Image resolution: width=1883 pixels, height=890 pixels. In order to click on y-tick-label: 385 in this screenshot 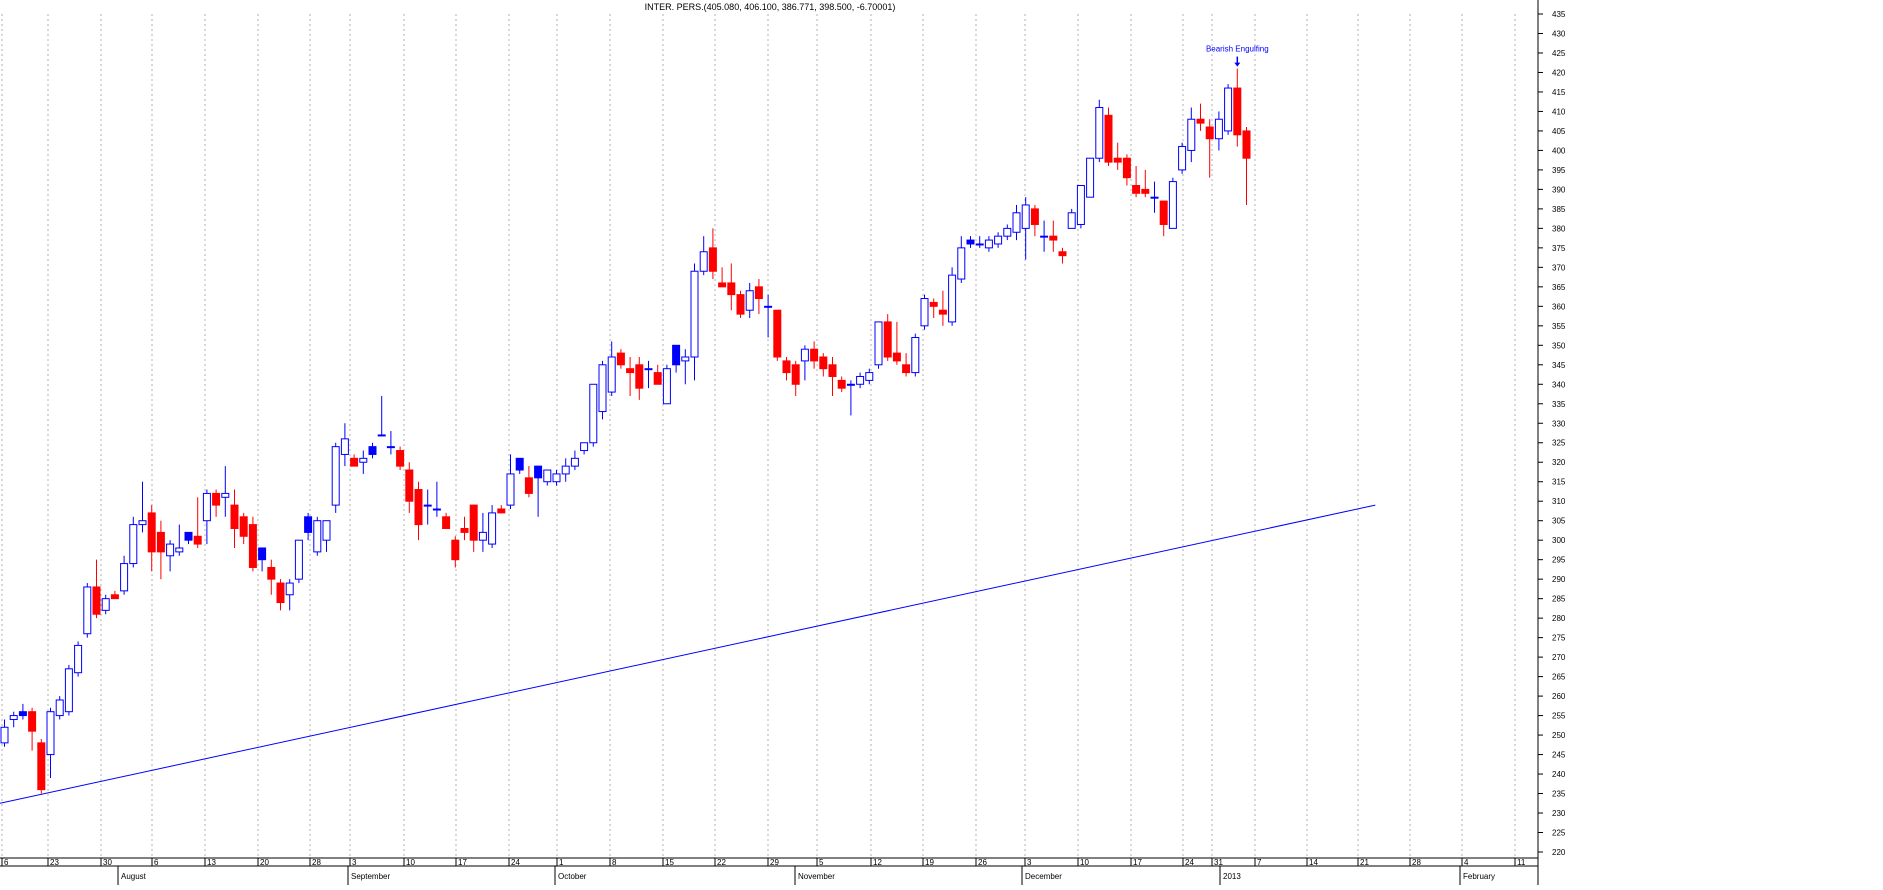, I will do `click(1559, 209)`.